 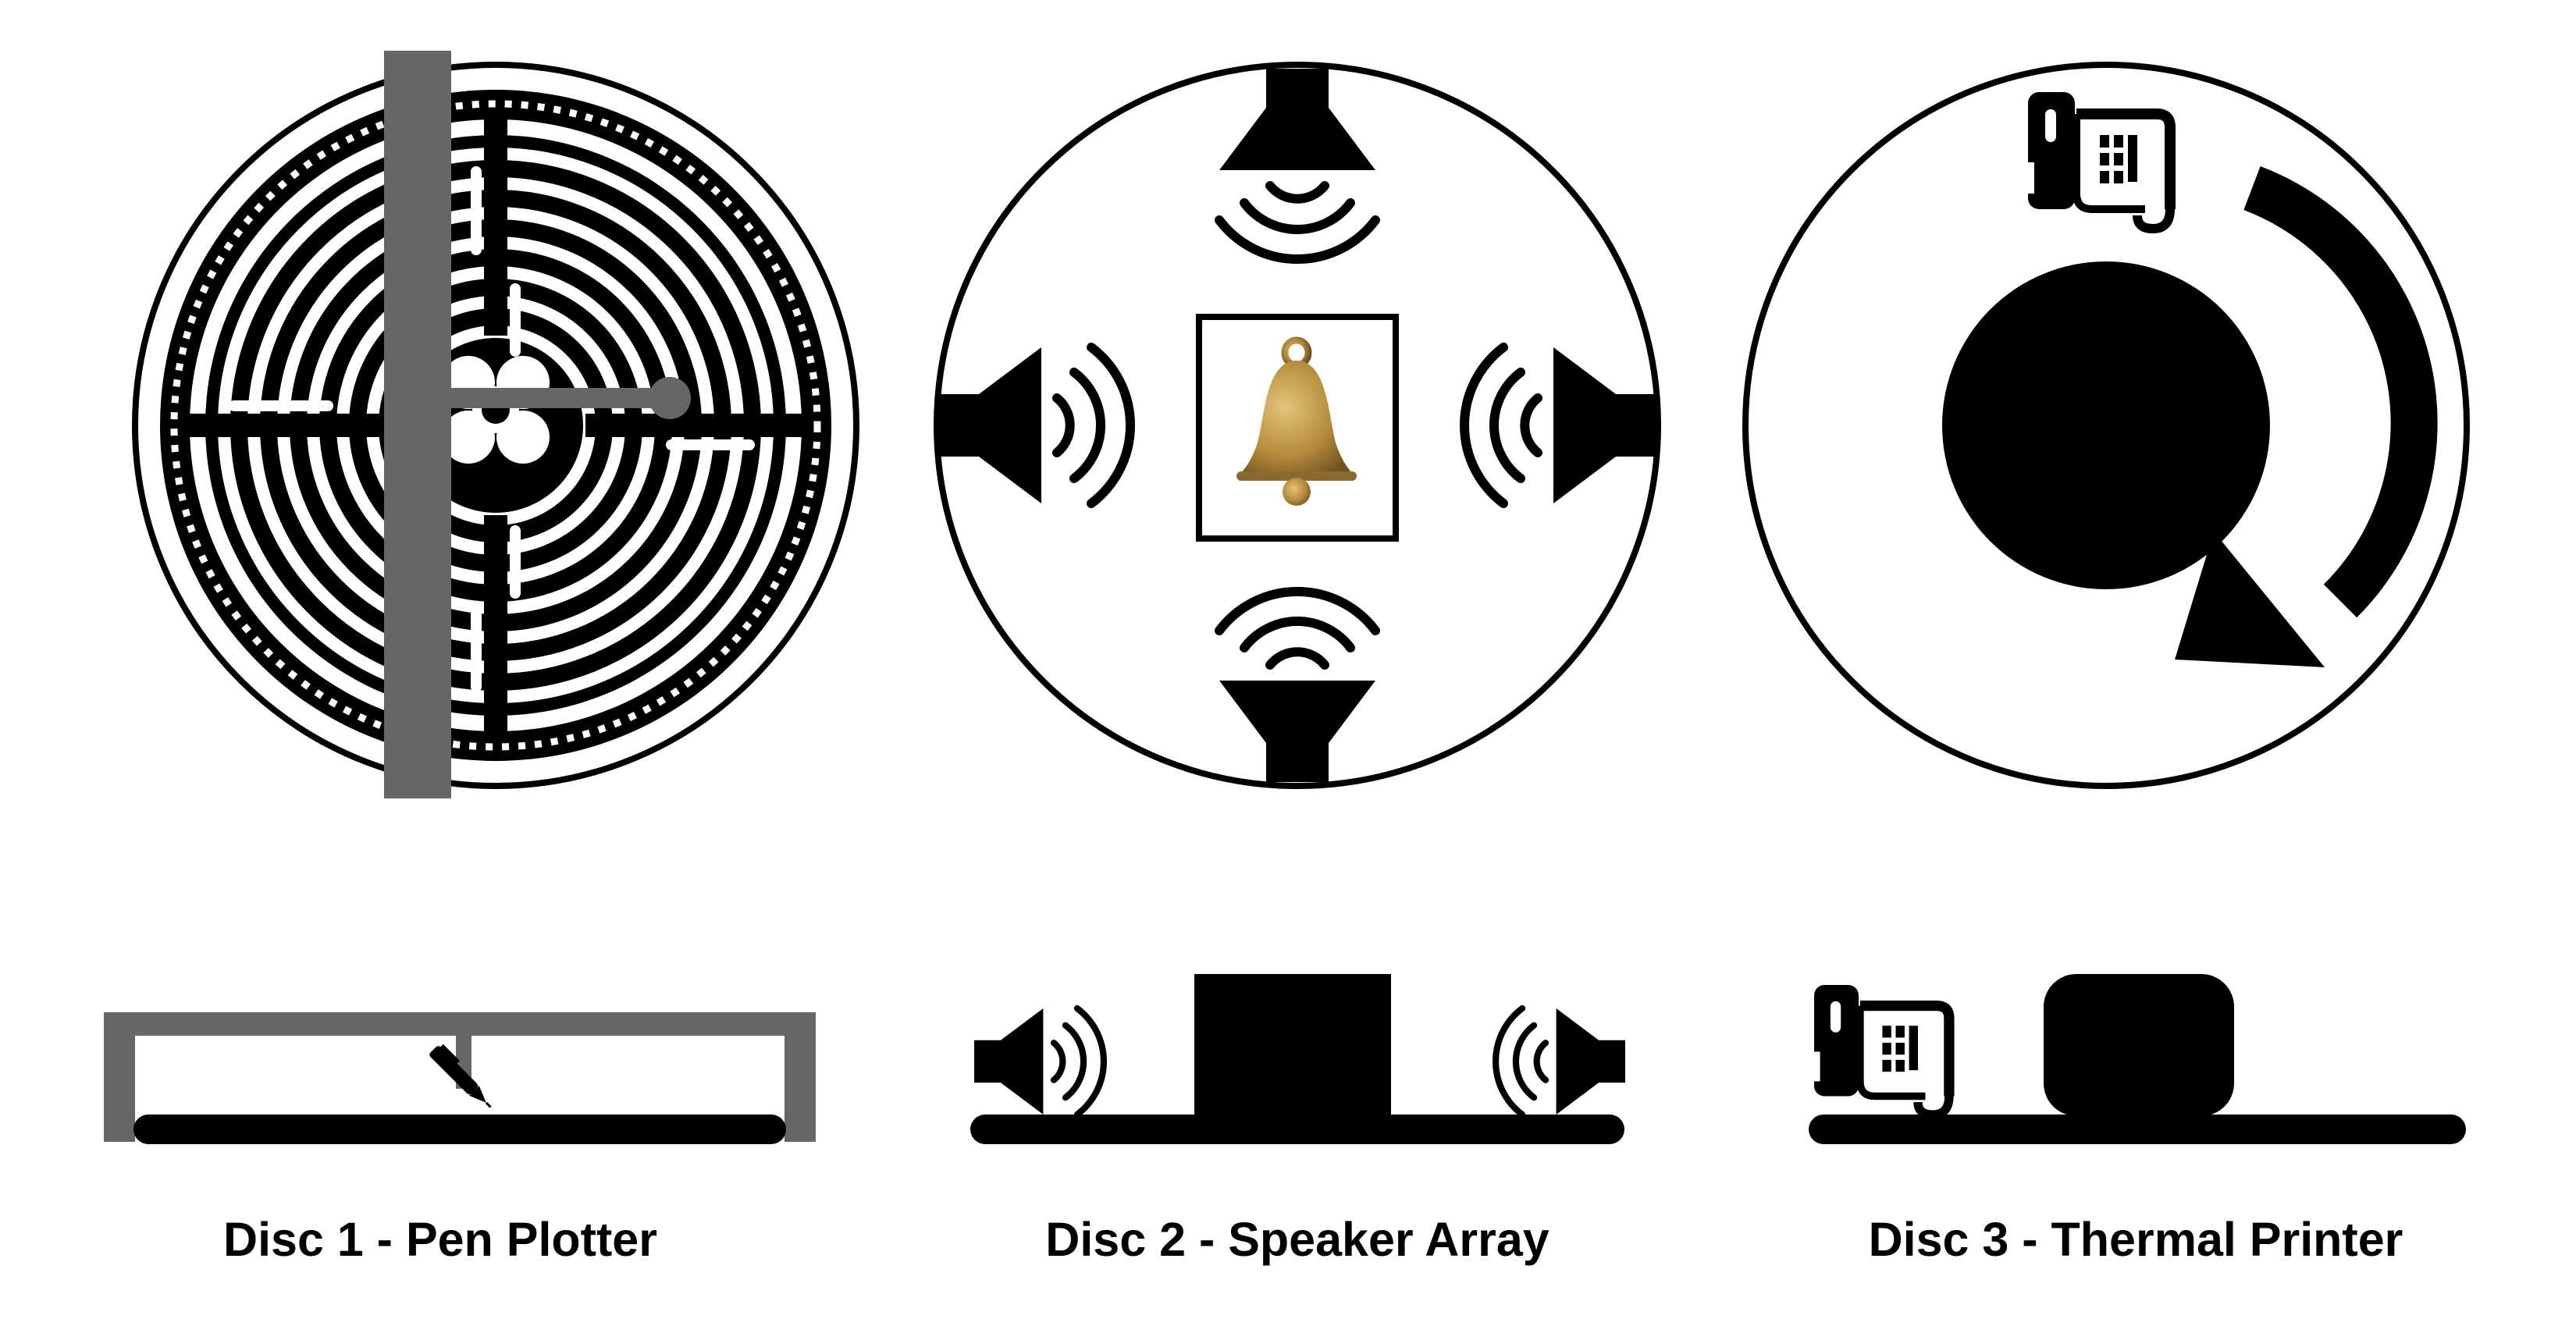 I want to click on plotter-gantry, so click(x=537, y=424).